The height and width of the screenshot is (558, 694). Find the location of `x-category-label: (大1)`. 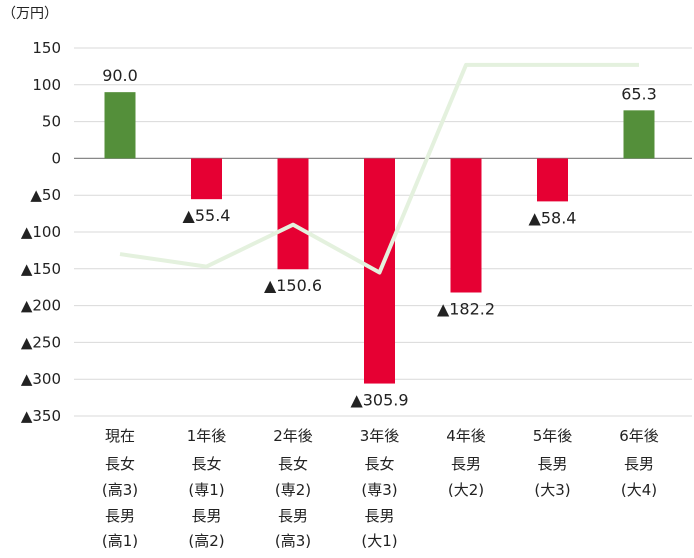

x-category-label: (大1) is located at coordinates (379, 541).